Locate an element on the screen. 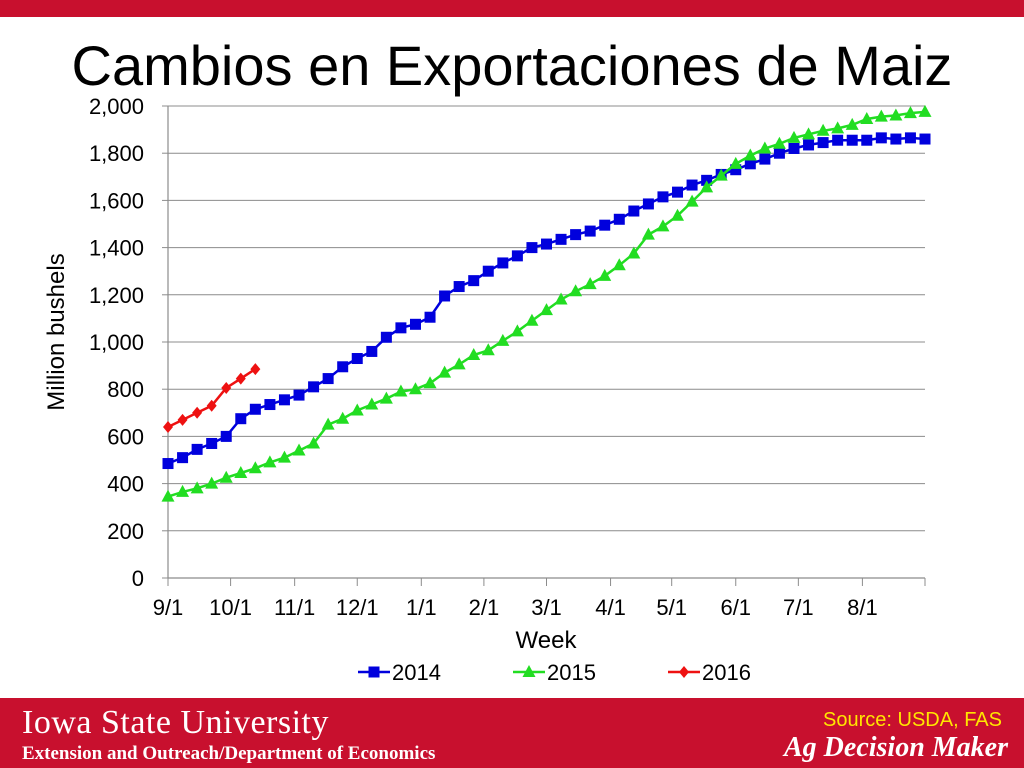 The width and height of the screenshot is (1024, 768). y-tick-label: 1,800 is located at coordinates (116, 153).